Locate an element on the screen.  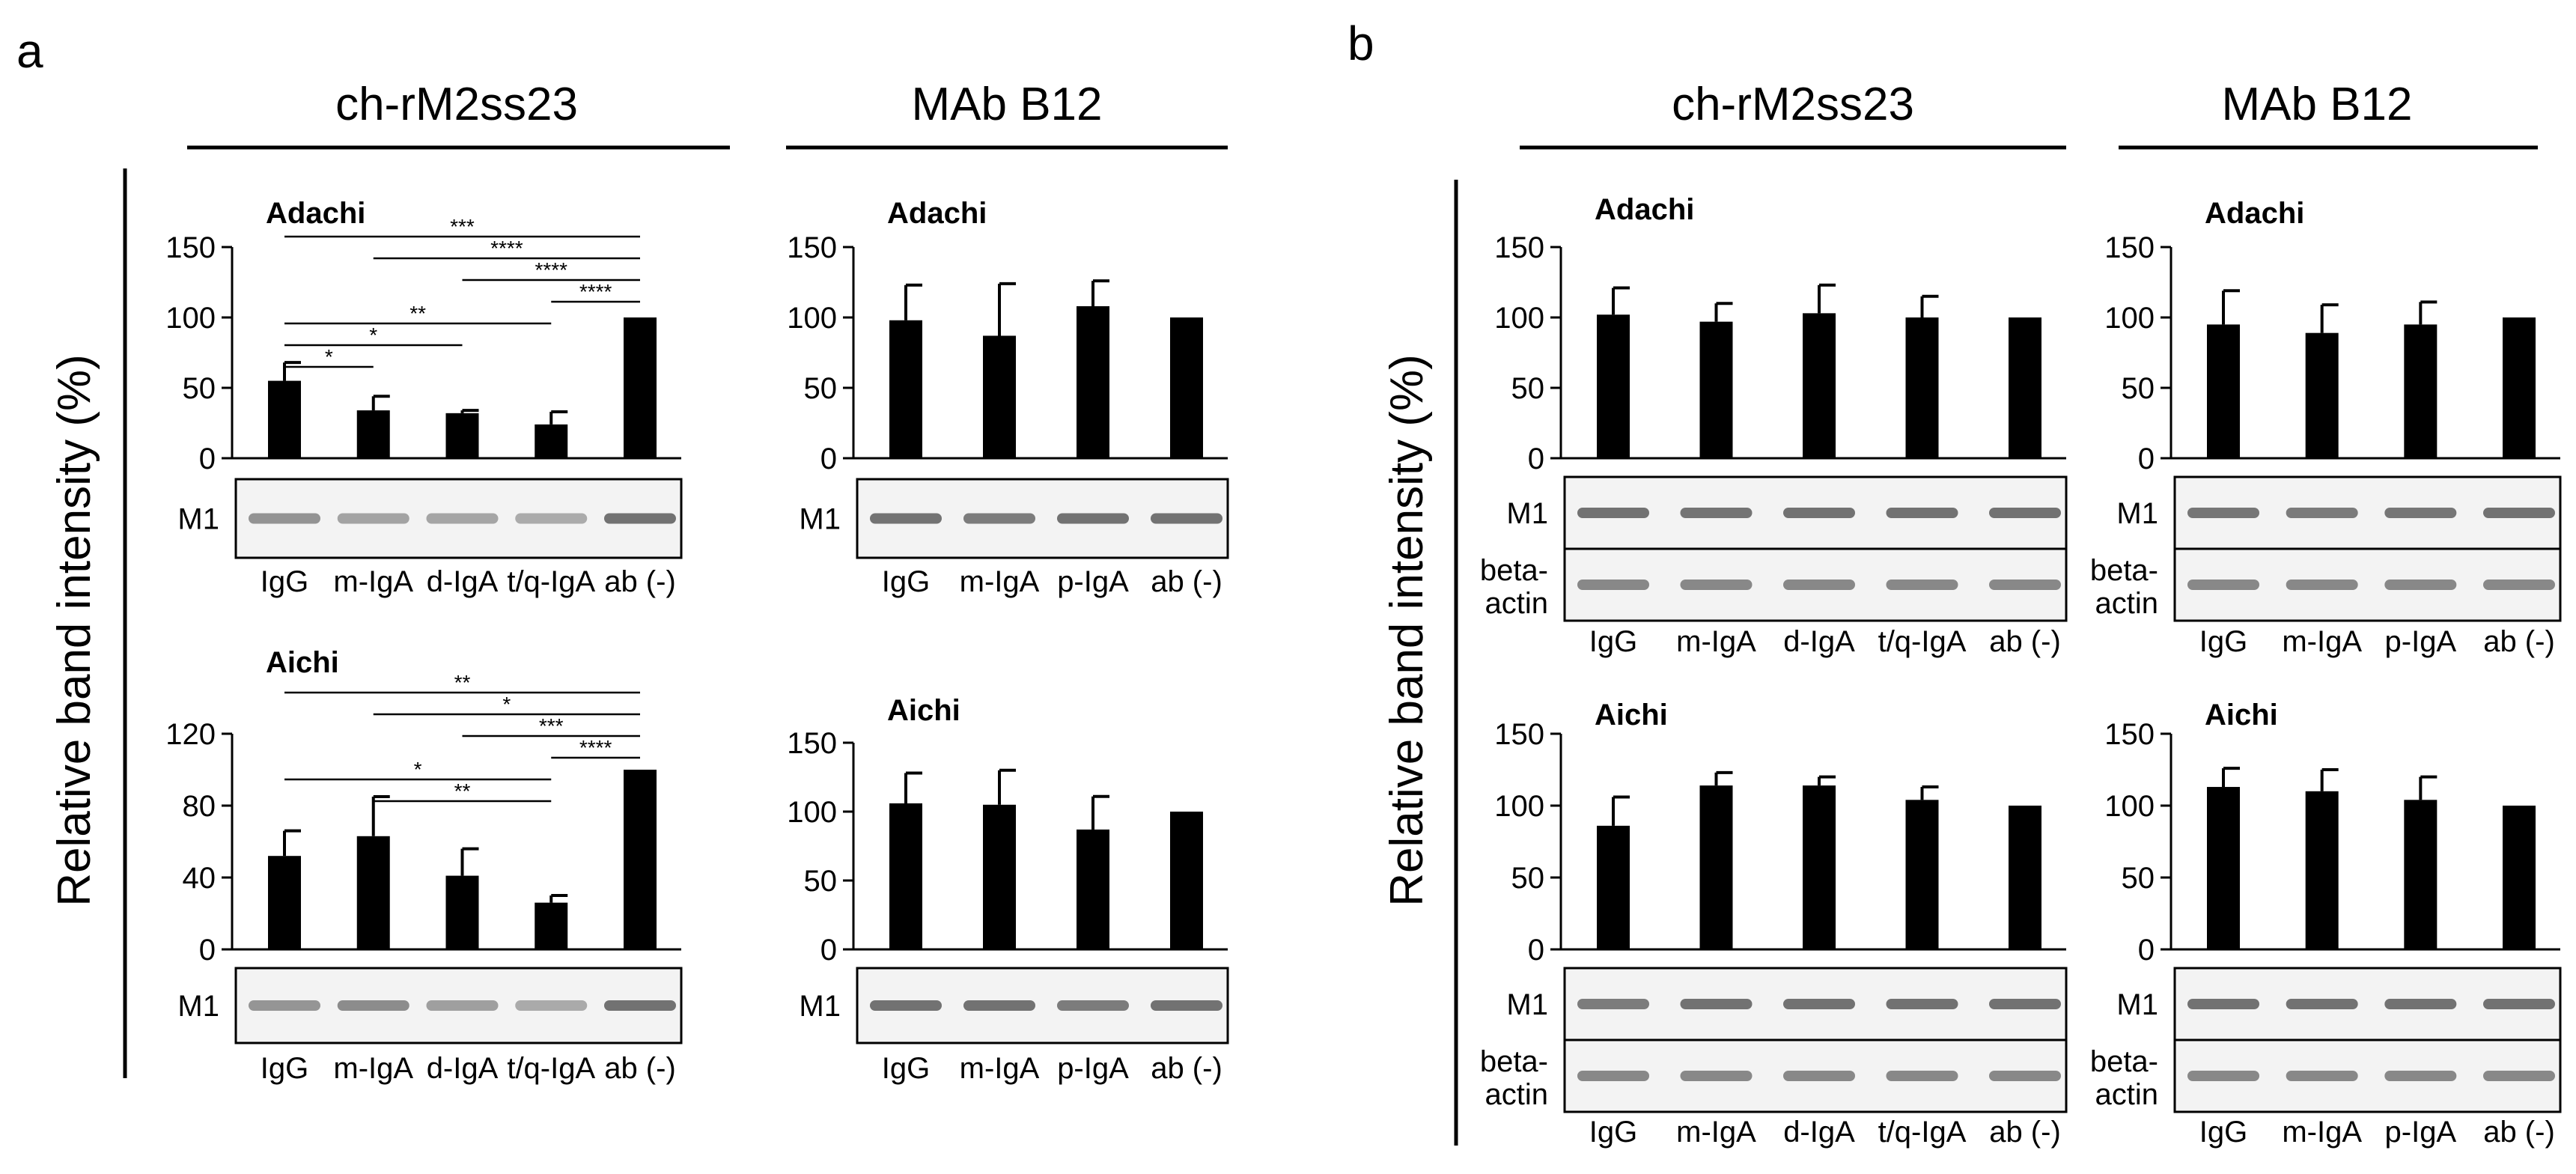
blot-label-beta: beta- is located at coordinates (2124, 570).